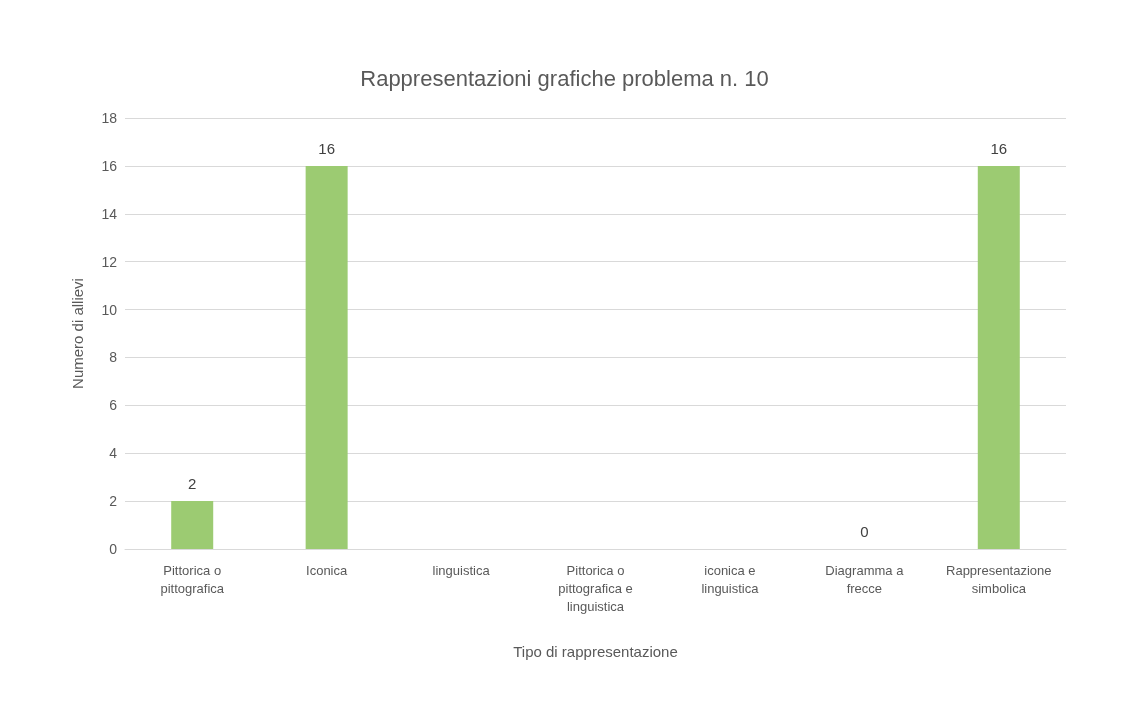 The image size is (1129, 710). I want to click on x-axis-title: Tipo di rappresentazione, so click(595, 651).